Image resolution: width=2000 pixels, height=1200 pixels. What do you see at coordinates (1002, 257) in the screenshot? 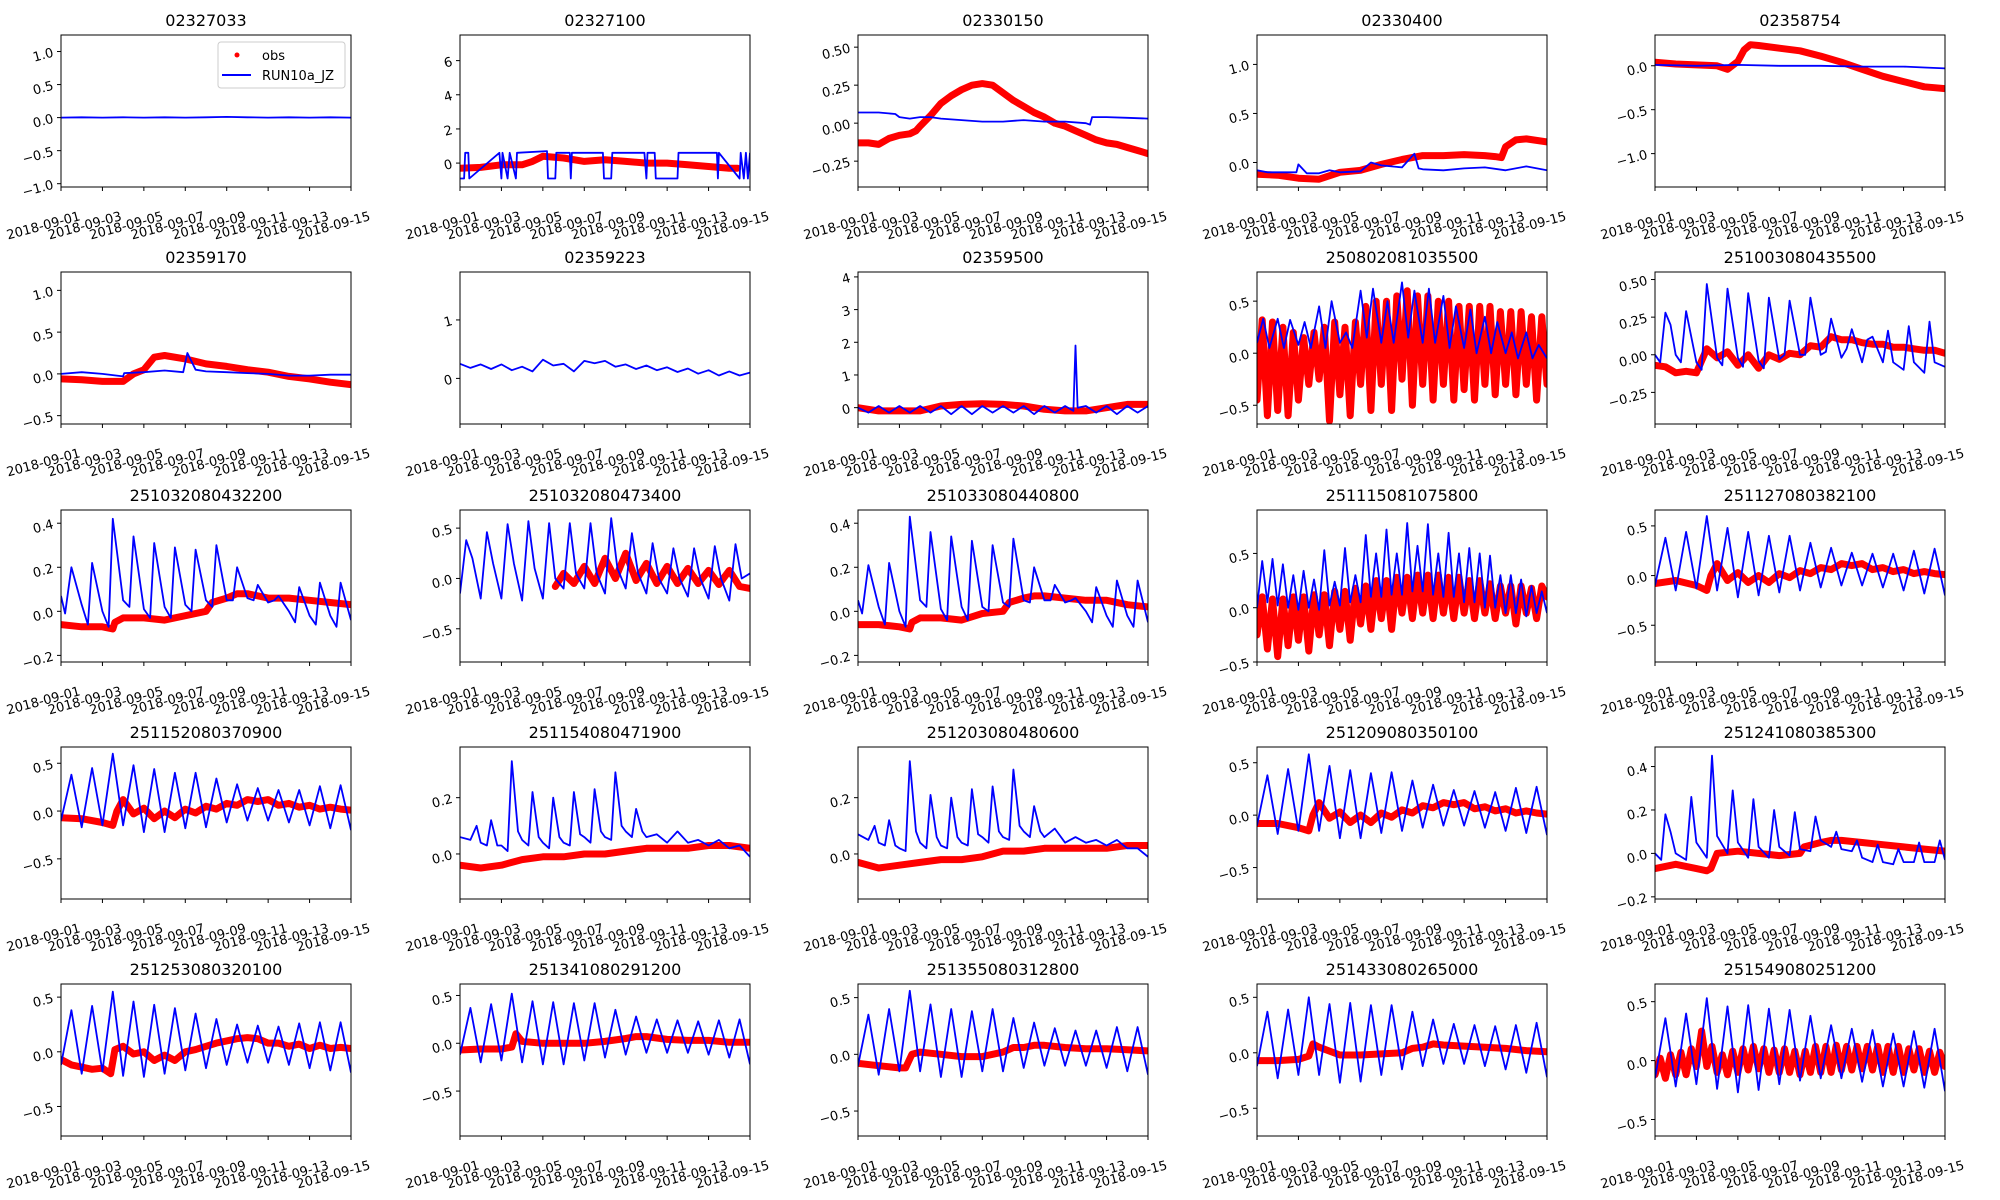
I see `subplot-title: 02359500` at bounding box center [1002, 257].